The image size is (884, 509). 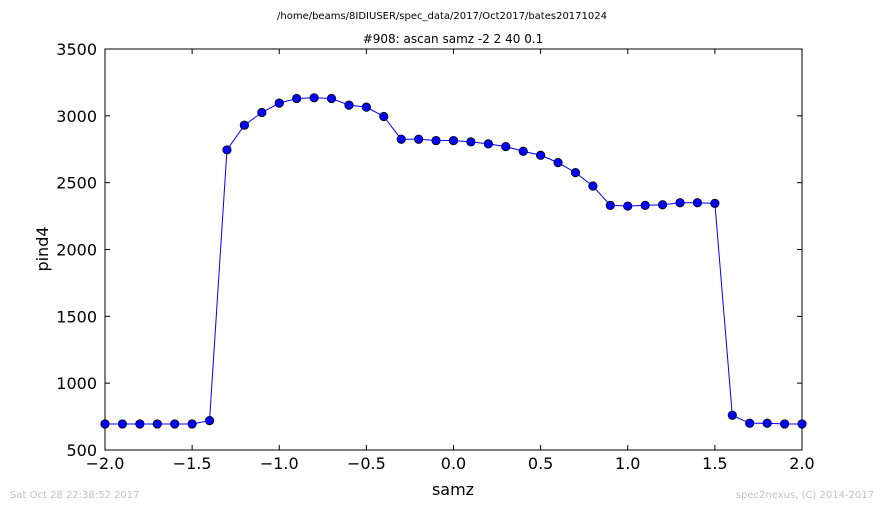 What do you see at coordinates (75, 495) in the screenshot?
I see `footer-timestamp: Sat Oct 28 22:38:52 2017` at bounding box center [75, 495].